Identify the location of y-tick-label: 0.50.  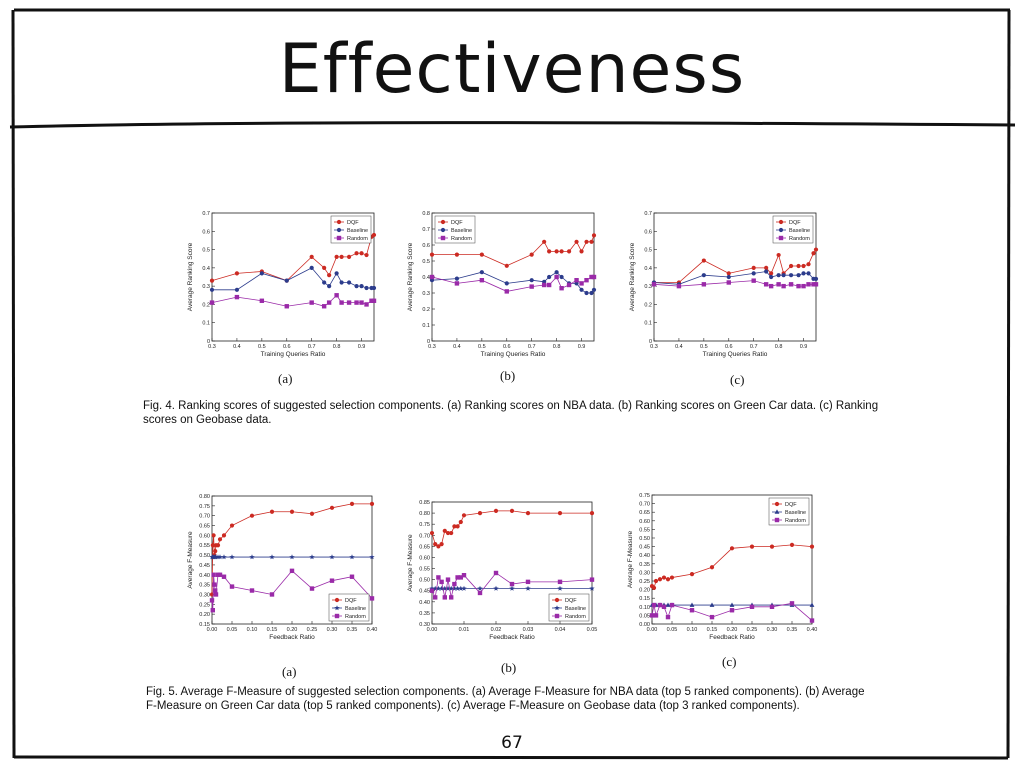
(644, 539).